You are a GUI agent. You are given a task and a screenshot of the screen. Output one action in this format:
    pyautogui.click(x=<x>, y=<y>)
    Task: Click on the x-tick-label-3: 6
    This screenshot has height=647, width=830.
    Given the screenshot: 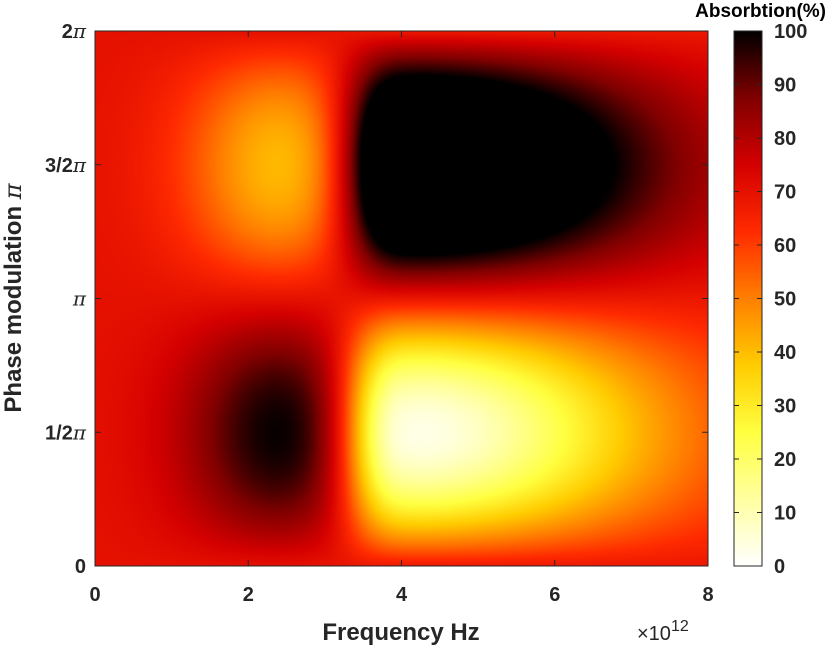 What is the action you would take?
    pyautogui.click(x=554, y=595)
    